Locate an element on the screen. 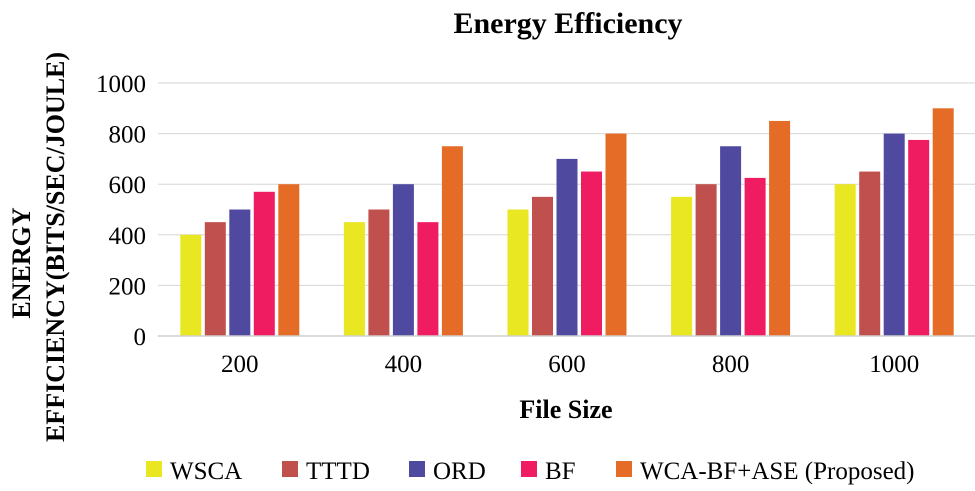  chart-title: Energy Efficiency is located at coordinates (567, 23).